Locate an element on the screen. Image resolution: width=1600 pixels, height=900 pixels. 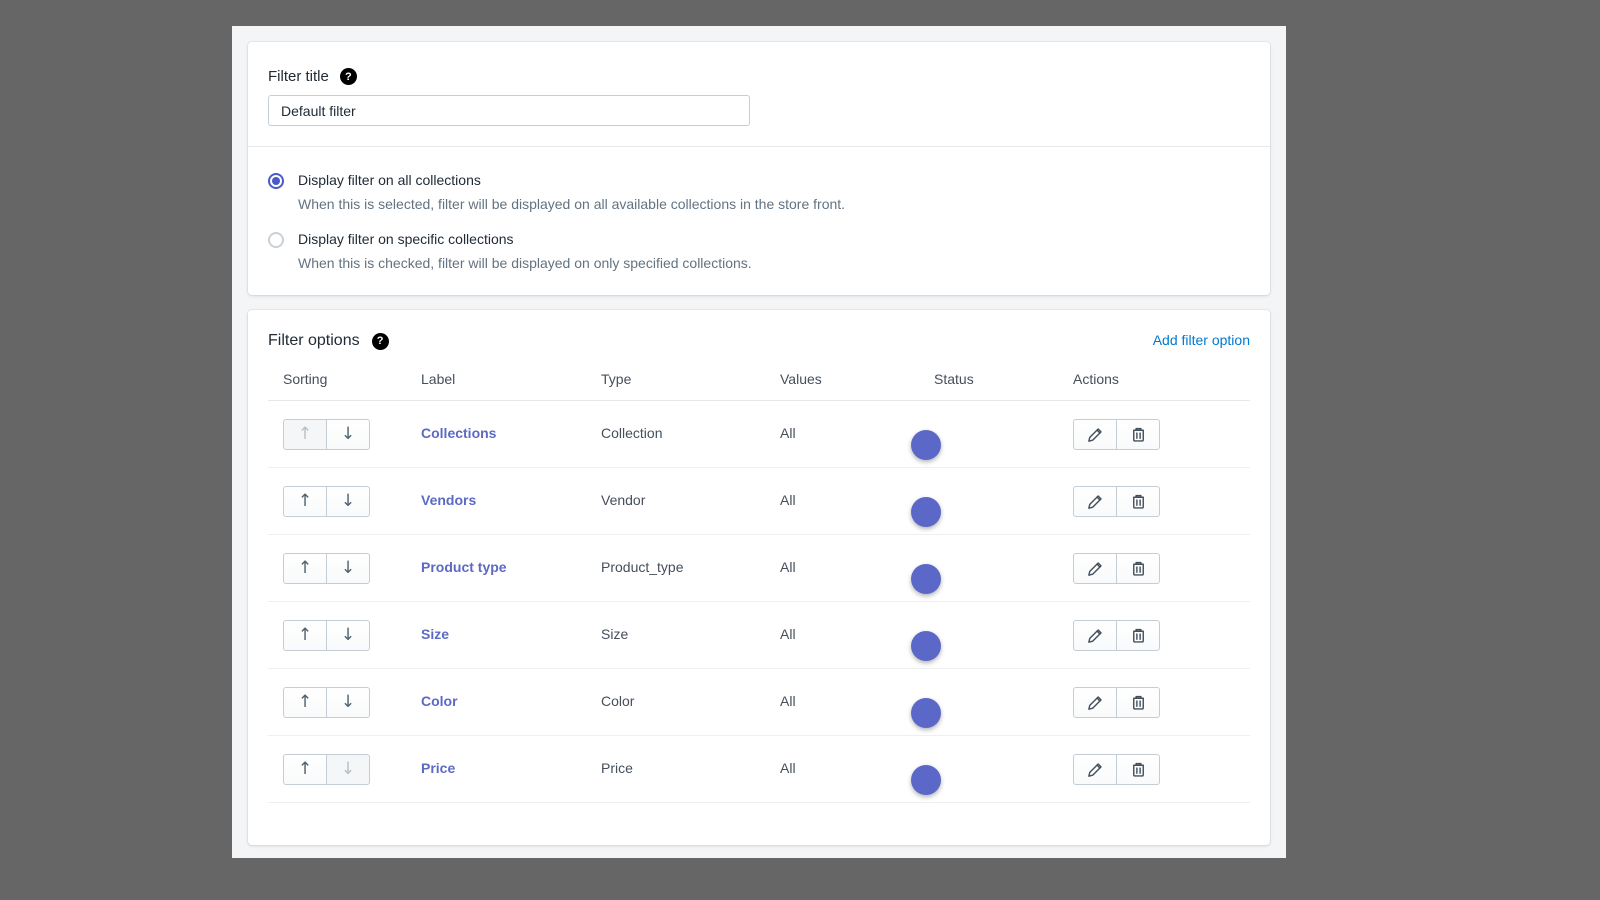
filter-option-label-link: Product type is located at coordinates (464, 567).